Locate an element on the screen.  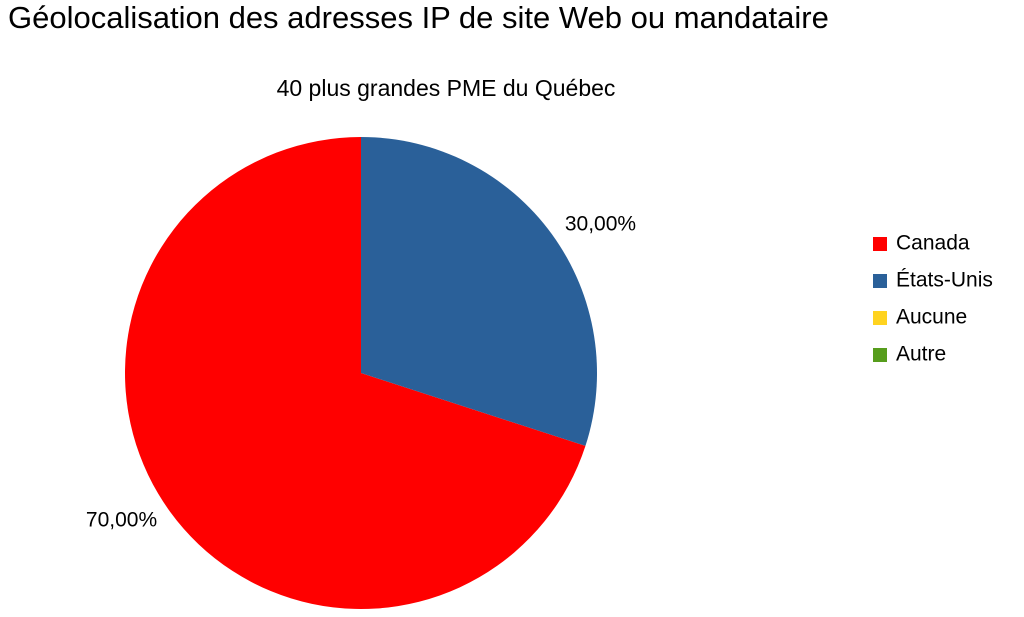
legend-label: Canada is located at coordinates (933, 243).